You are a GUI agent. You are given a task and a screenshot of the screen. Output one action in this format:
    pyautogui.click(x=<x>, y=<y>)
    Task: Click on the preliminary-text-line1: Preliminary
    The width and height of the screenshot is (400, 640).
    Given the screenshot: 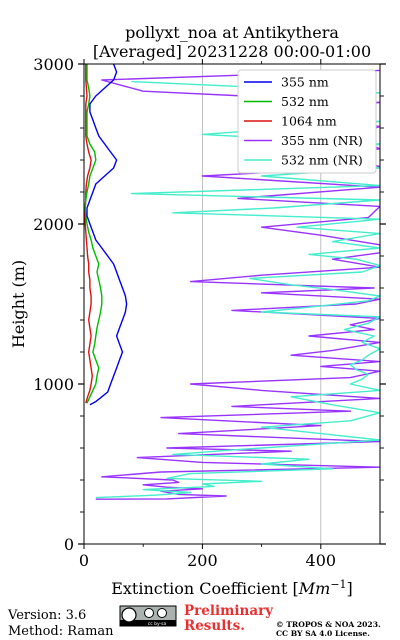 What is the action you would take?
    pyautogui.click(x=229, y=611)
    